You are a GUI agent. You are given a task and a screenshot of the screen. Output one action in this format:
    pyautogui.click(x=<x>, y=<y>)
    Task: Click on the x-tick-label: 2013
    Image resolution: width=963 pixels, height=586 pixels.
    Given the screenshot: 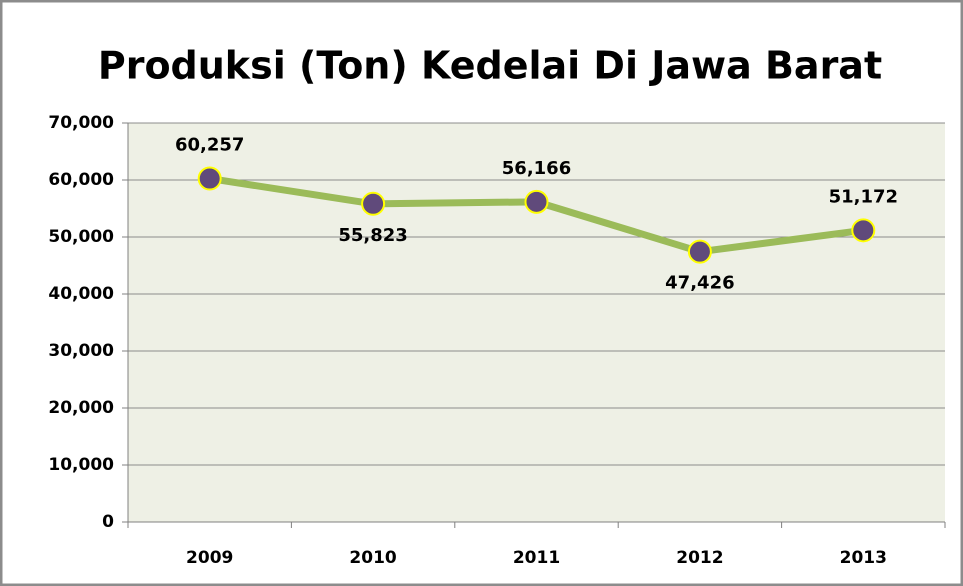 What is the action you would take?
    pyautogui.click(x=863, y=558)
    